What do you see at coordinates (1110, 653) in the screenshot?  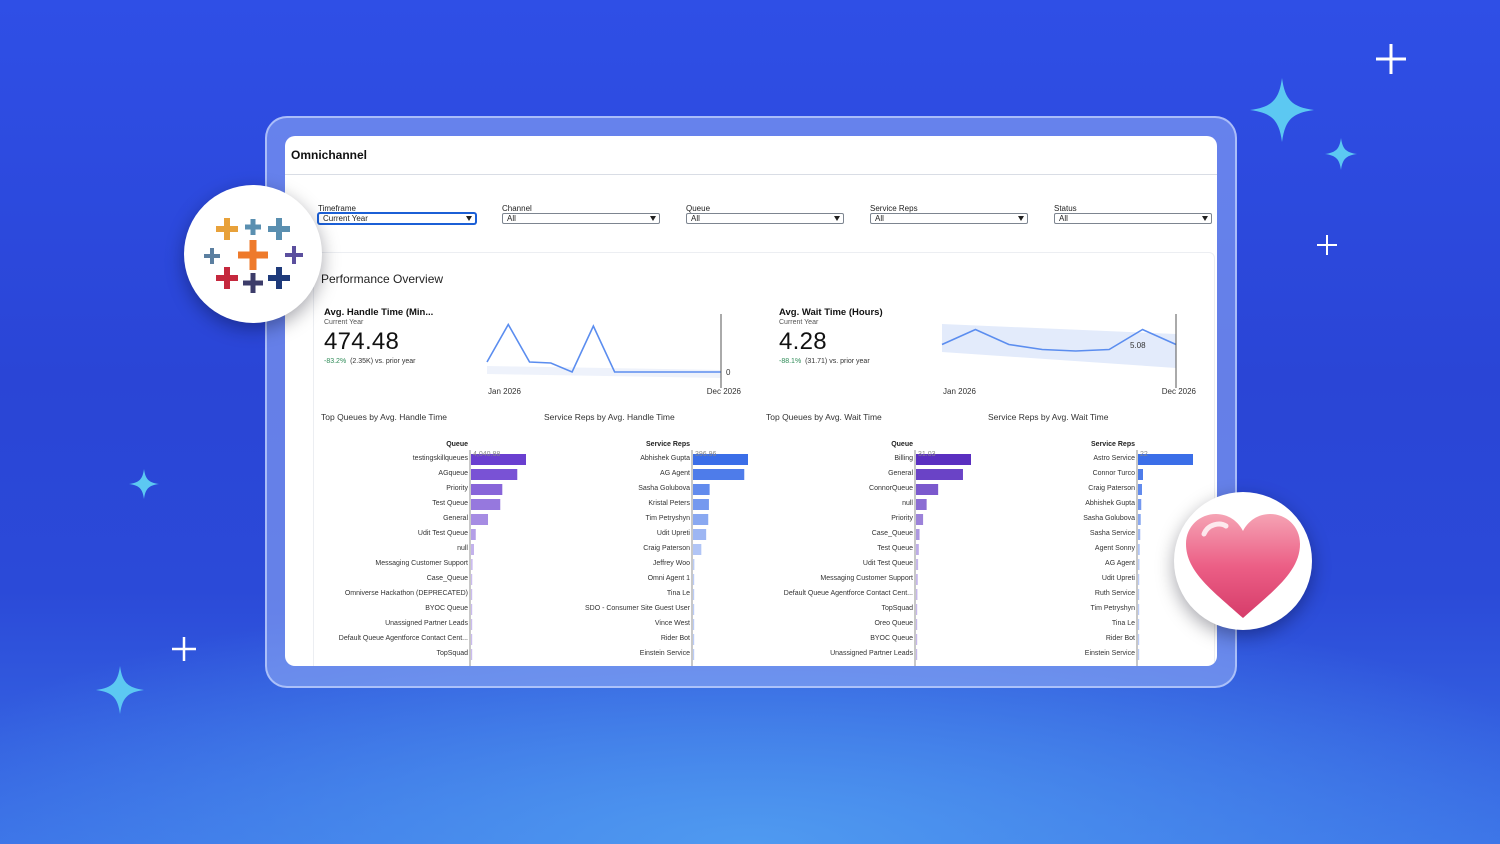 I see `category-label: Einstein Service` at bounding box center [1110, 653].